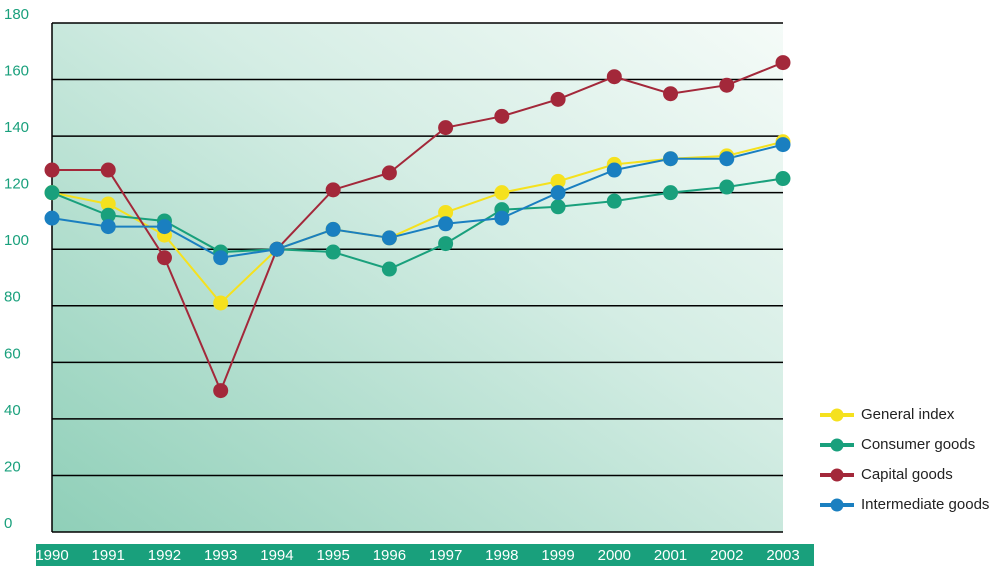 This screenshot has height=571, width=1006. Describe the element at coordinates (332, 555) in the screenshot. I see `x-tick-label: 1995` at that location.